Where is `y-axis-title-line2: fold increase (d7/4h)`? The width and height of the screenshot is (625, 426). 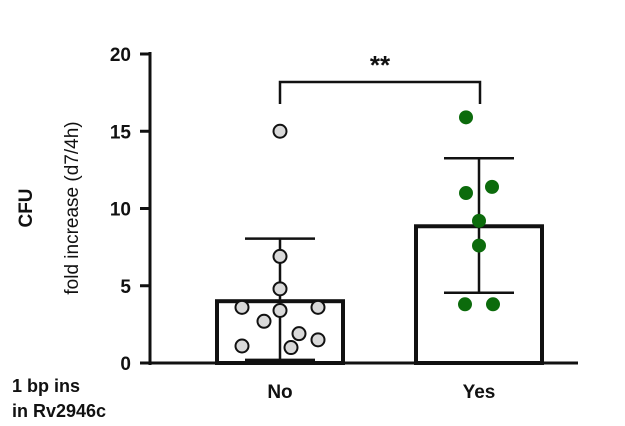
y-axis-title-line2: fold increase (d7/4h) is located at coordinates (72, 207).